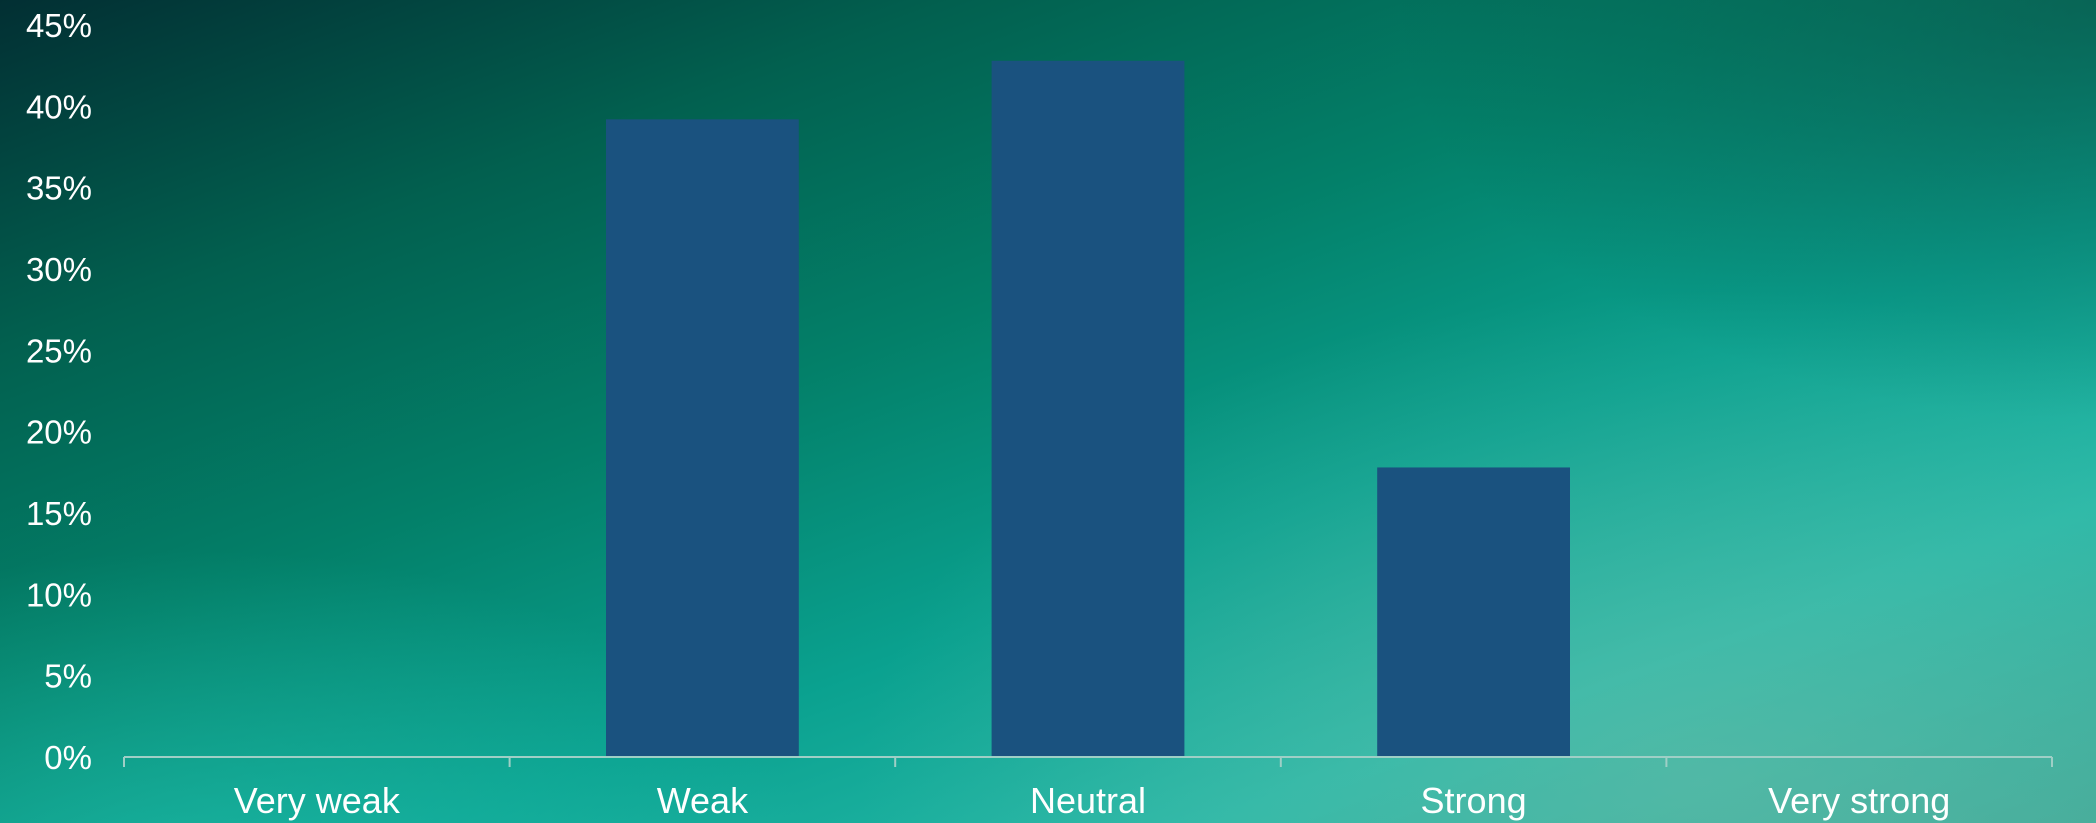  I want to click on x-tick-label: Strong, so click(1474, 800).